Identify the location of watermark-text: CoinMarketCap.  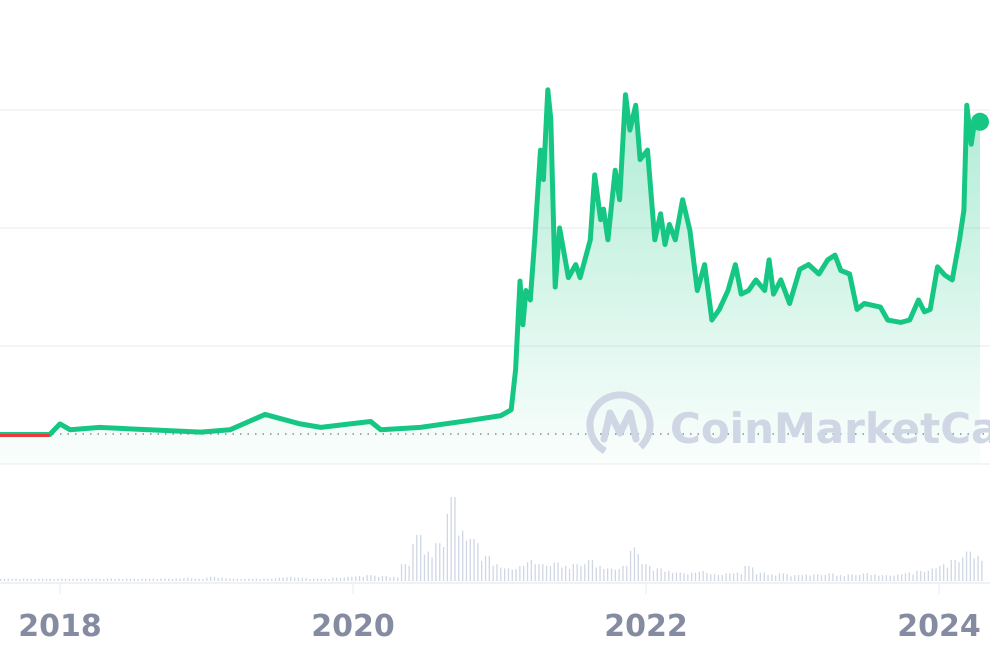
(830, 428).